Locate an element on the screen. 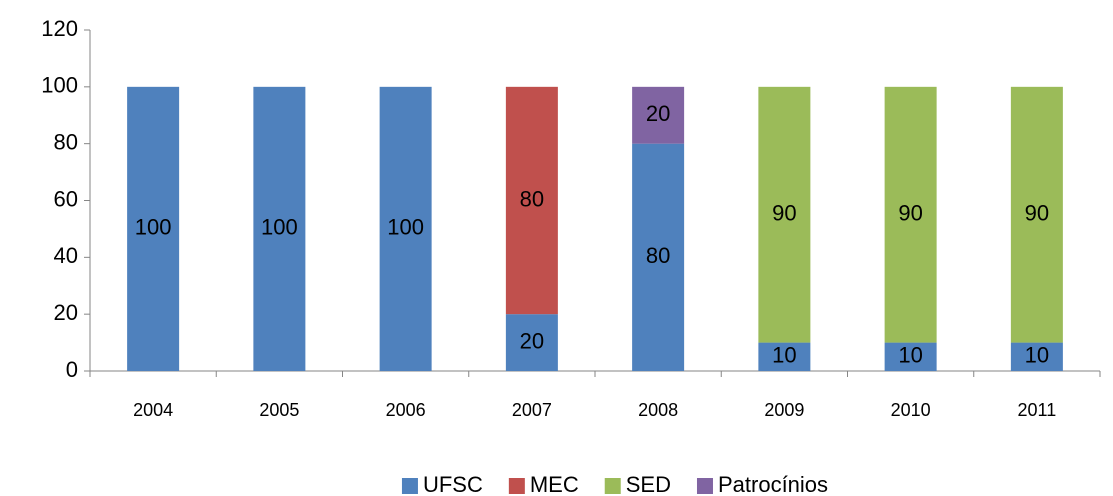 Image resolution: width=1113 pixels, height=496 pixels. legend: UFSC MEC SED Patrocínios is located at coordinates (614, 484).